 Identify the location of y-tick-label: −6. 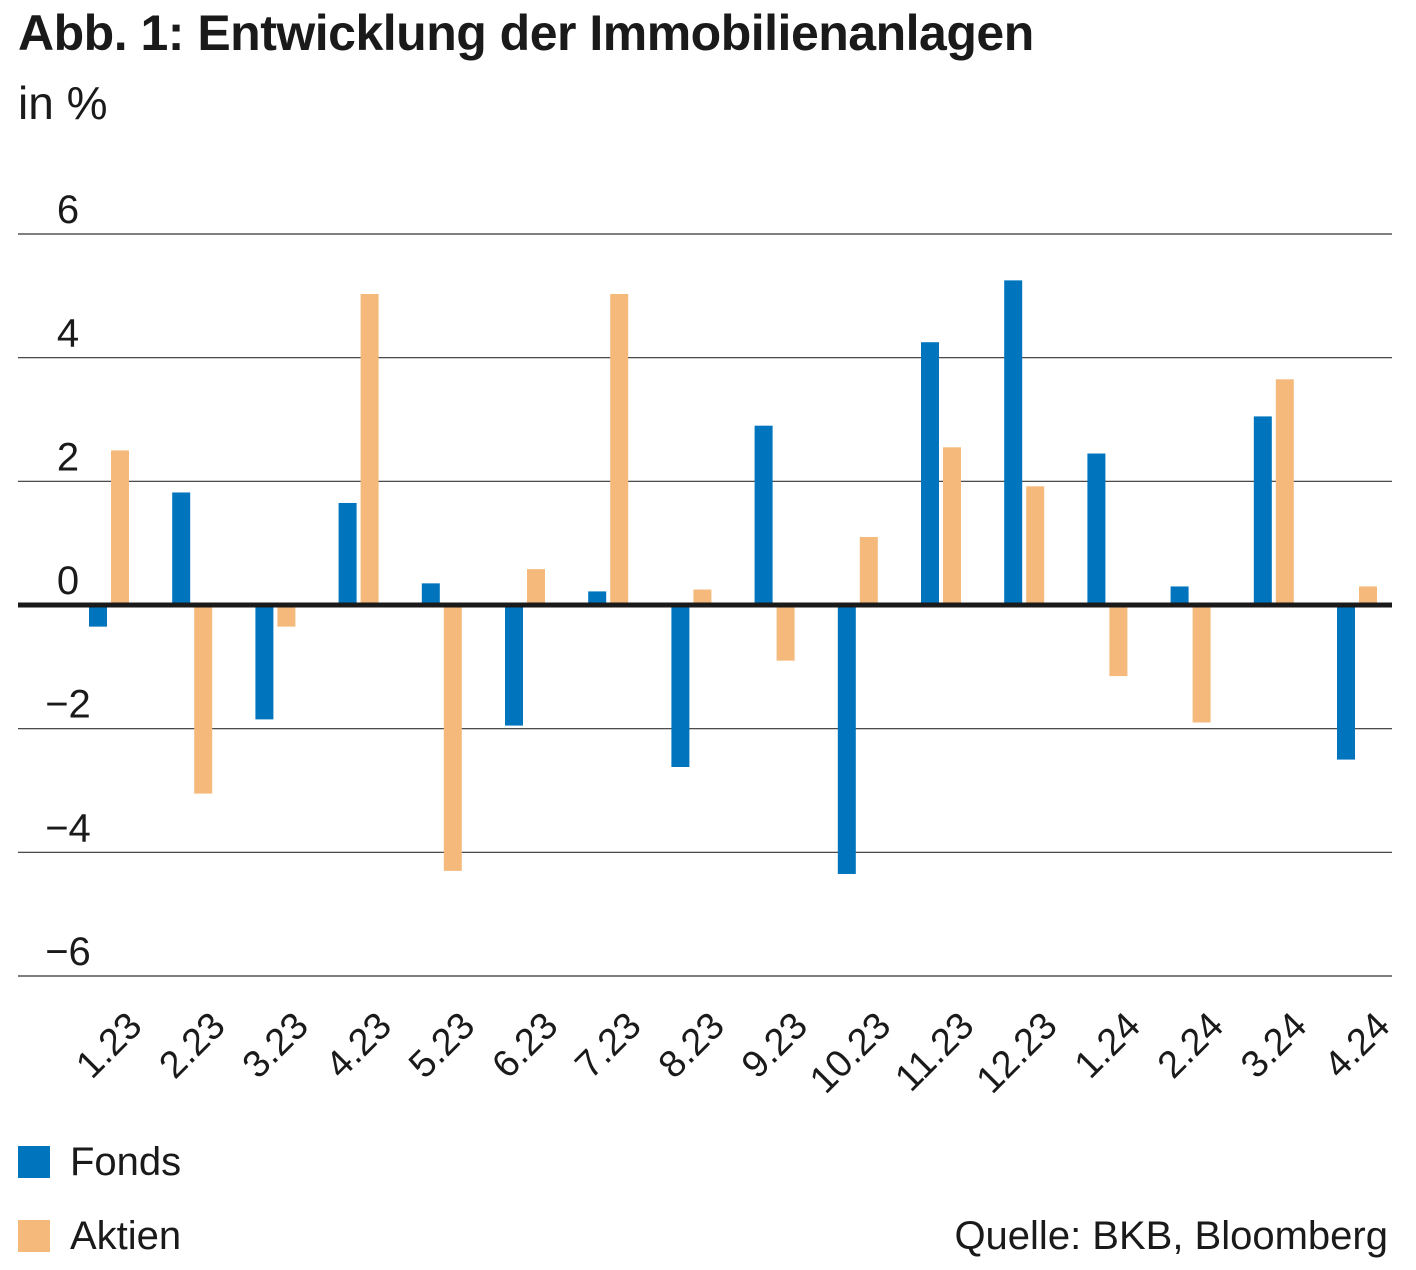
(68, 952).